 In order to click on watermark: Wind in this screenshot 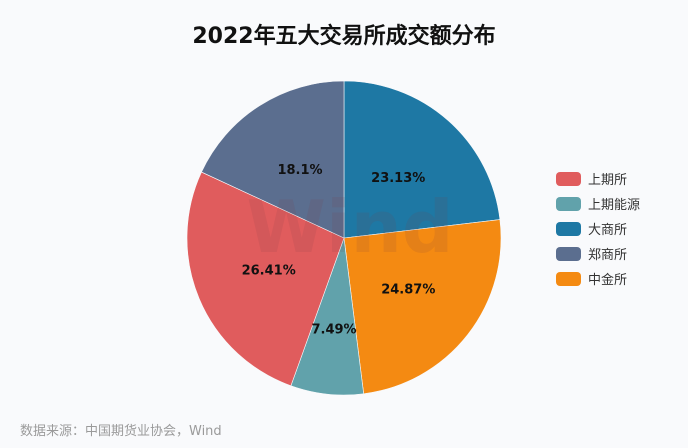, I will do `click(350, 227)`.